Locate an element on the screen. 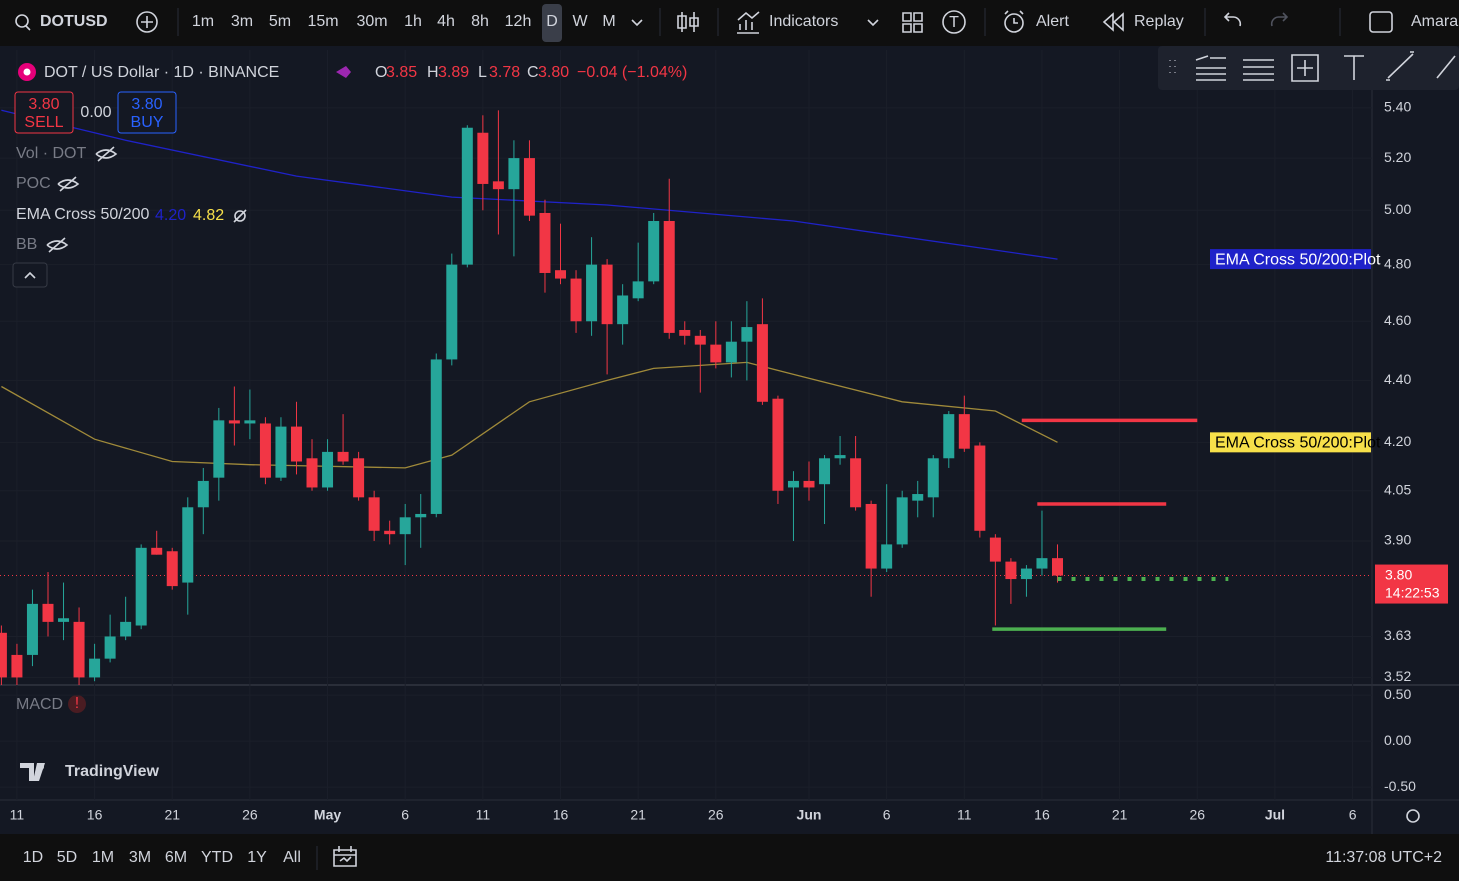 The height and width of the screenshot is (881, 1459). tool-trend is located at coordinates (1210, 68).